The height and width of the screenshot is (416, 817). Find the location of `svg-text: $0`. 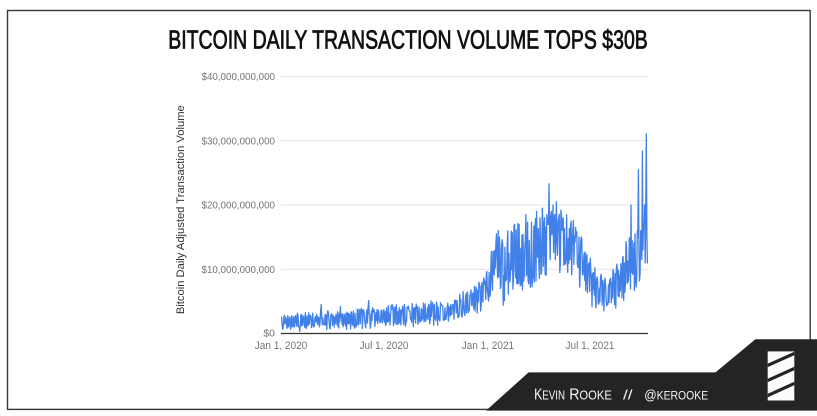

svg-text: $0 is located at coordinates (269, 334).